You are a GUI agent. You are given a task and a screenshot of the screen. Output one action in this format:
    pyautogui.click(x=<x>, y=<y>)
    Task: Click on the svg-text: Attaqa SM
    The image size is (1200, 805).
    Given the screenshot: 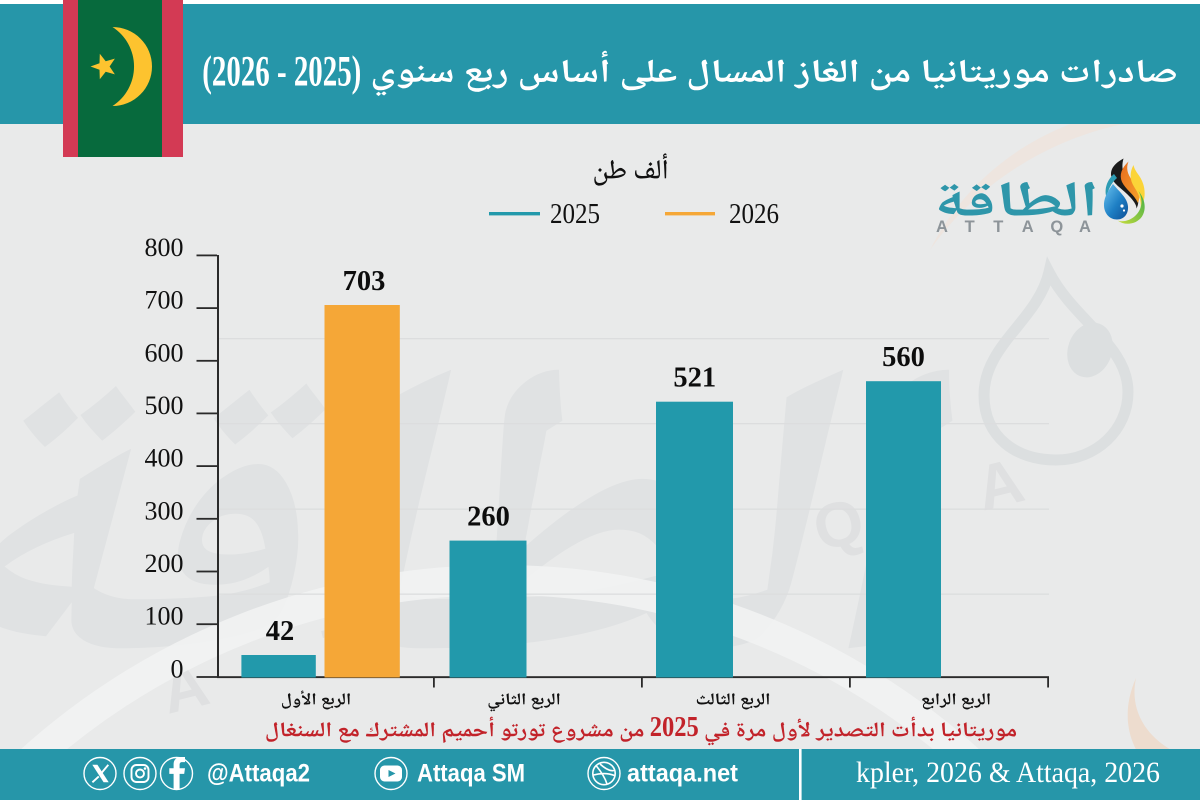 What is the action you would take?
    pyautogui.click(x=471, y=774)
    